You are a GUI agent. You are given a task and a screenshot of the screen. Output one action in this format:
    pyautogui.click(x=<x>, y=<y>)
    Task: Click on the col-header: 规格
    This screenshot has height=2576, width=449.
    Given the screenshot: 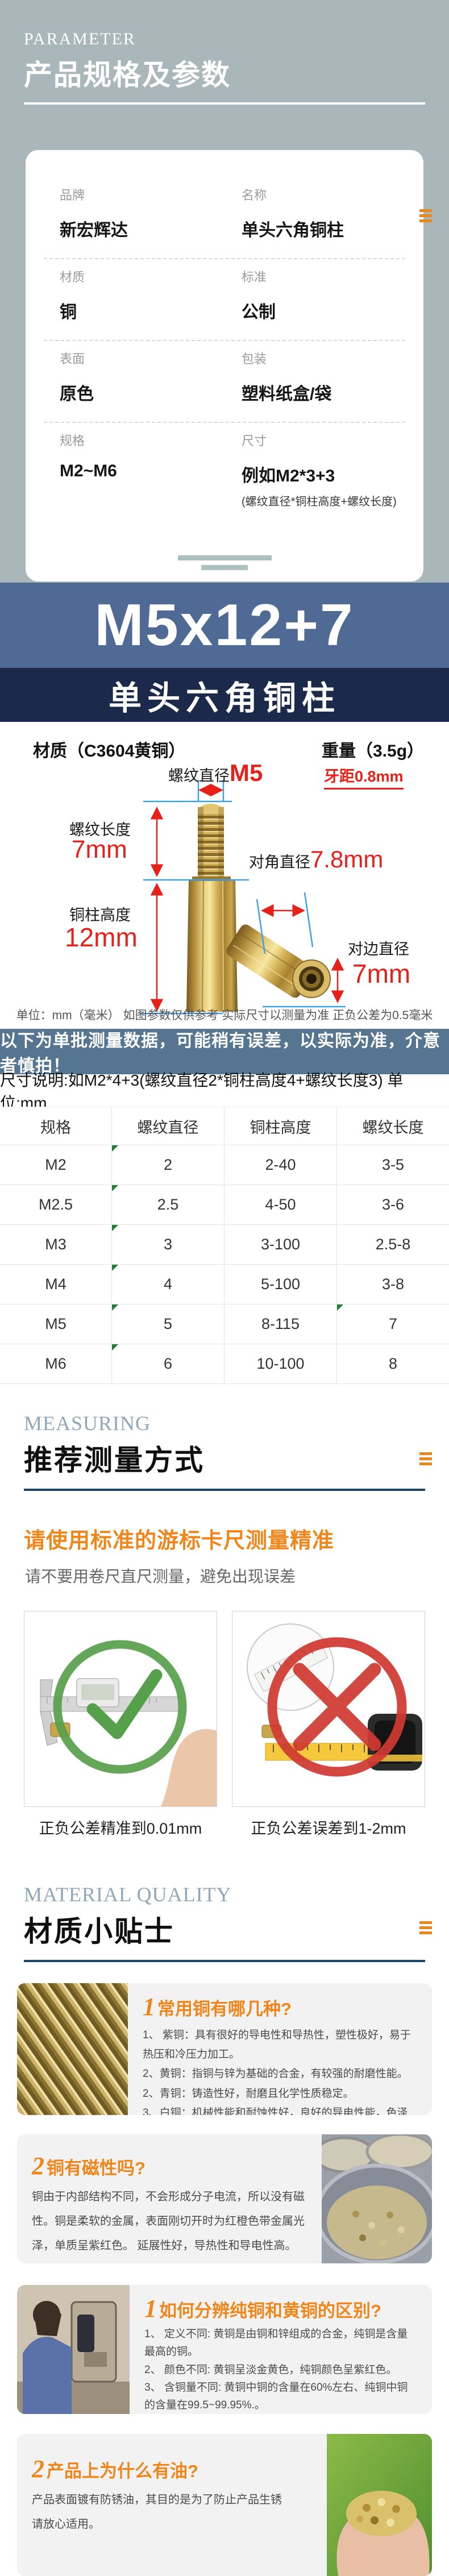 What is the action you would take?
    pyautogui.click(x=56, y=1126)
    